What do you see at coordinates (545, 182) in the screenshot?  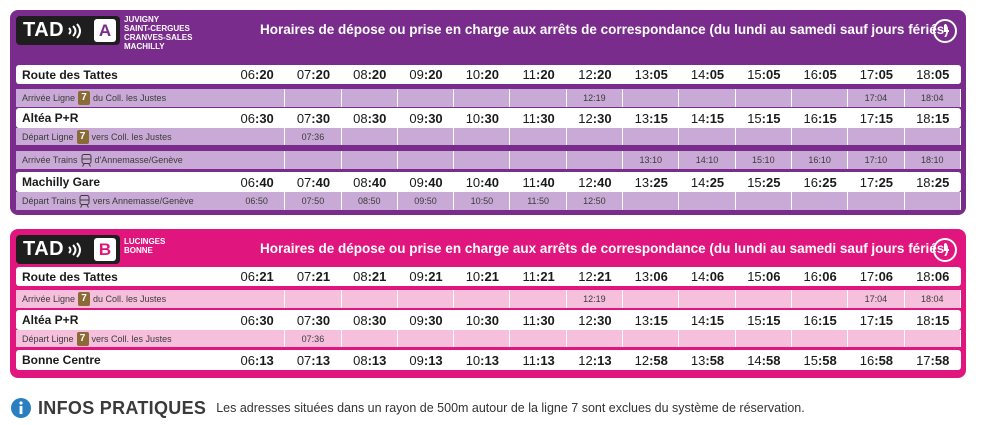 I see `time-minute: :40` at bounding box center [545, 182].